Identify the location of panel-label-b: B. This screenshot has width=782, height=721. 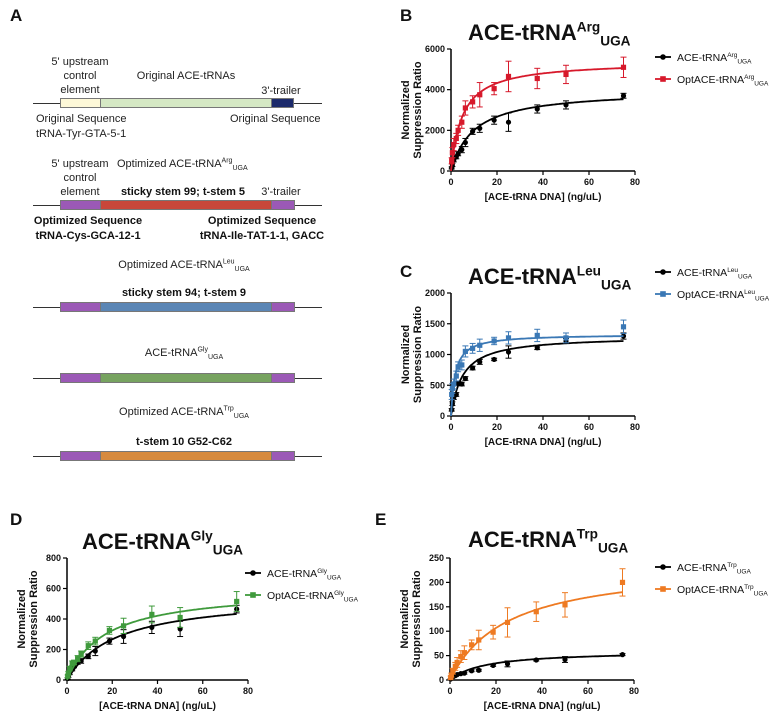
(406, 15).